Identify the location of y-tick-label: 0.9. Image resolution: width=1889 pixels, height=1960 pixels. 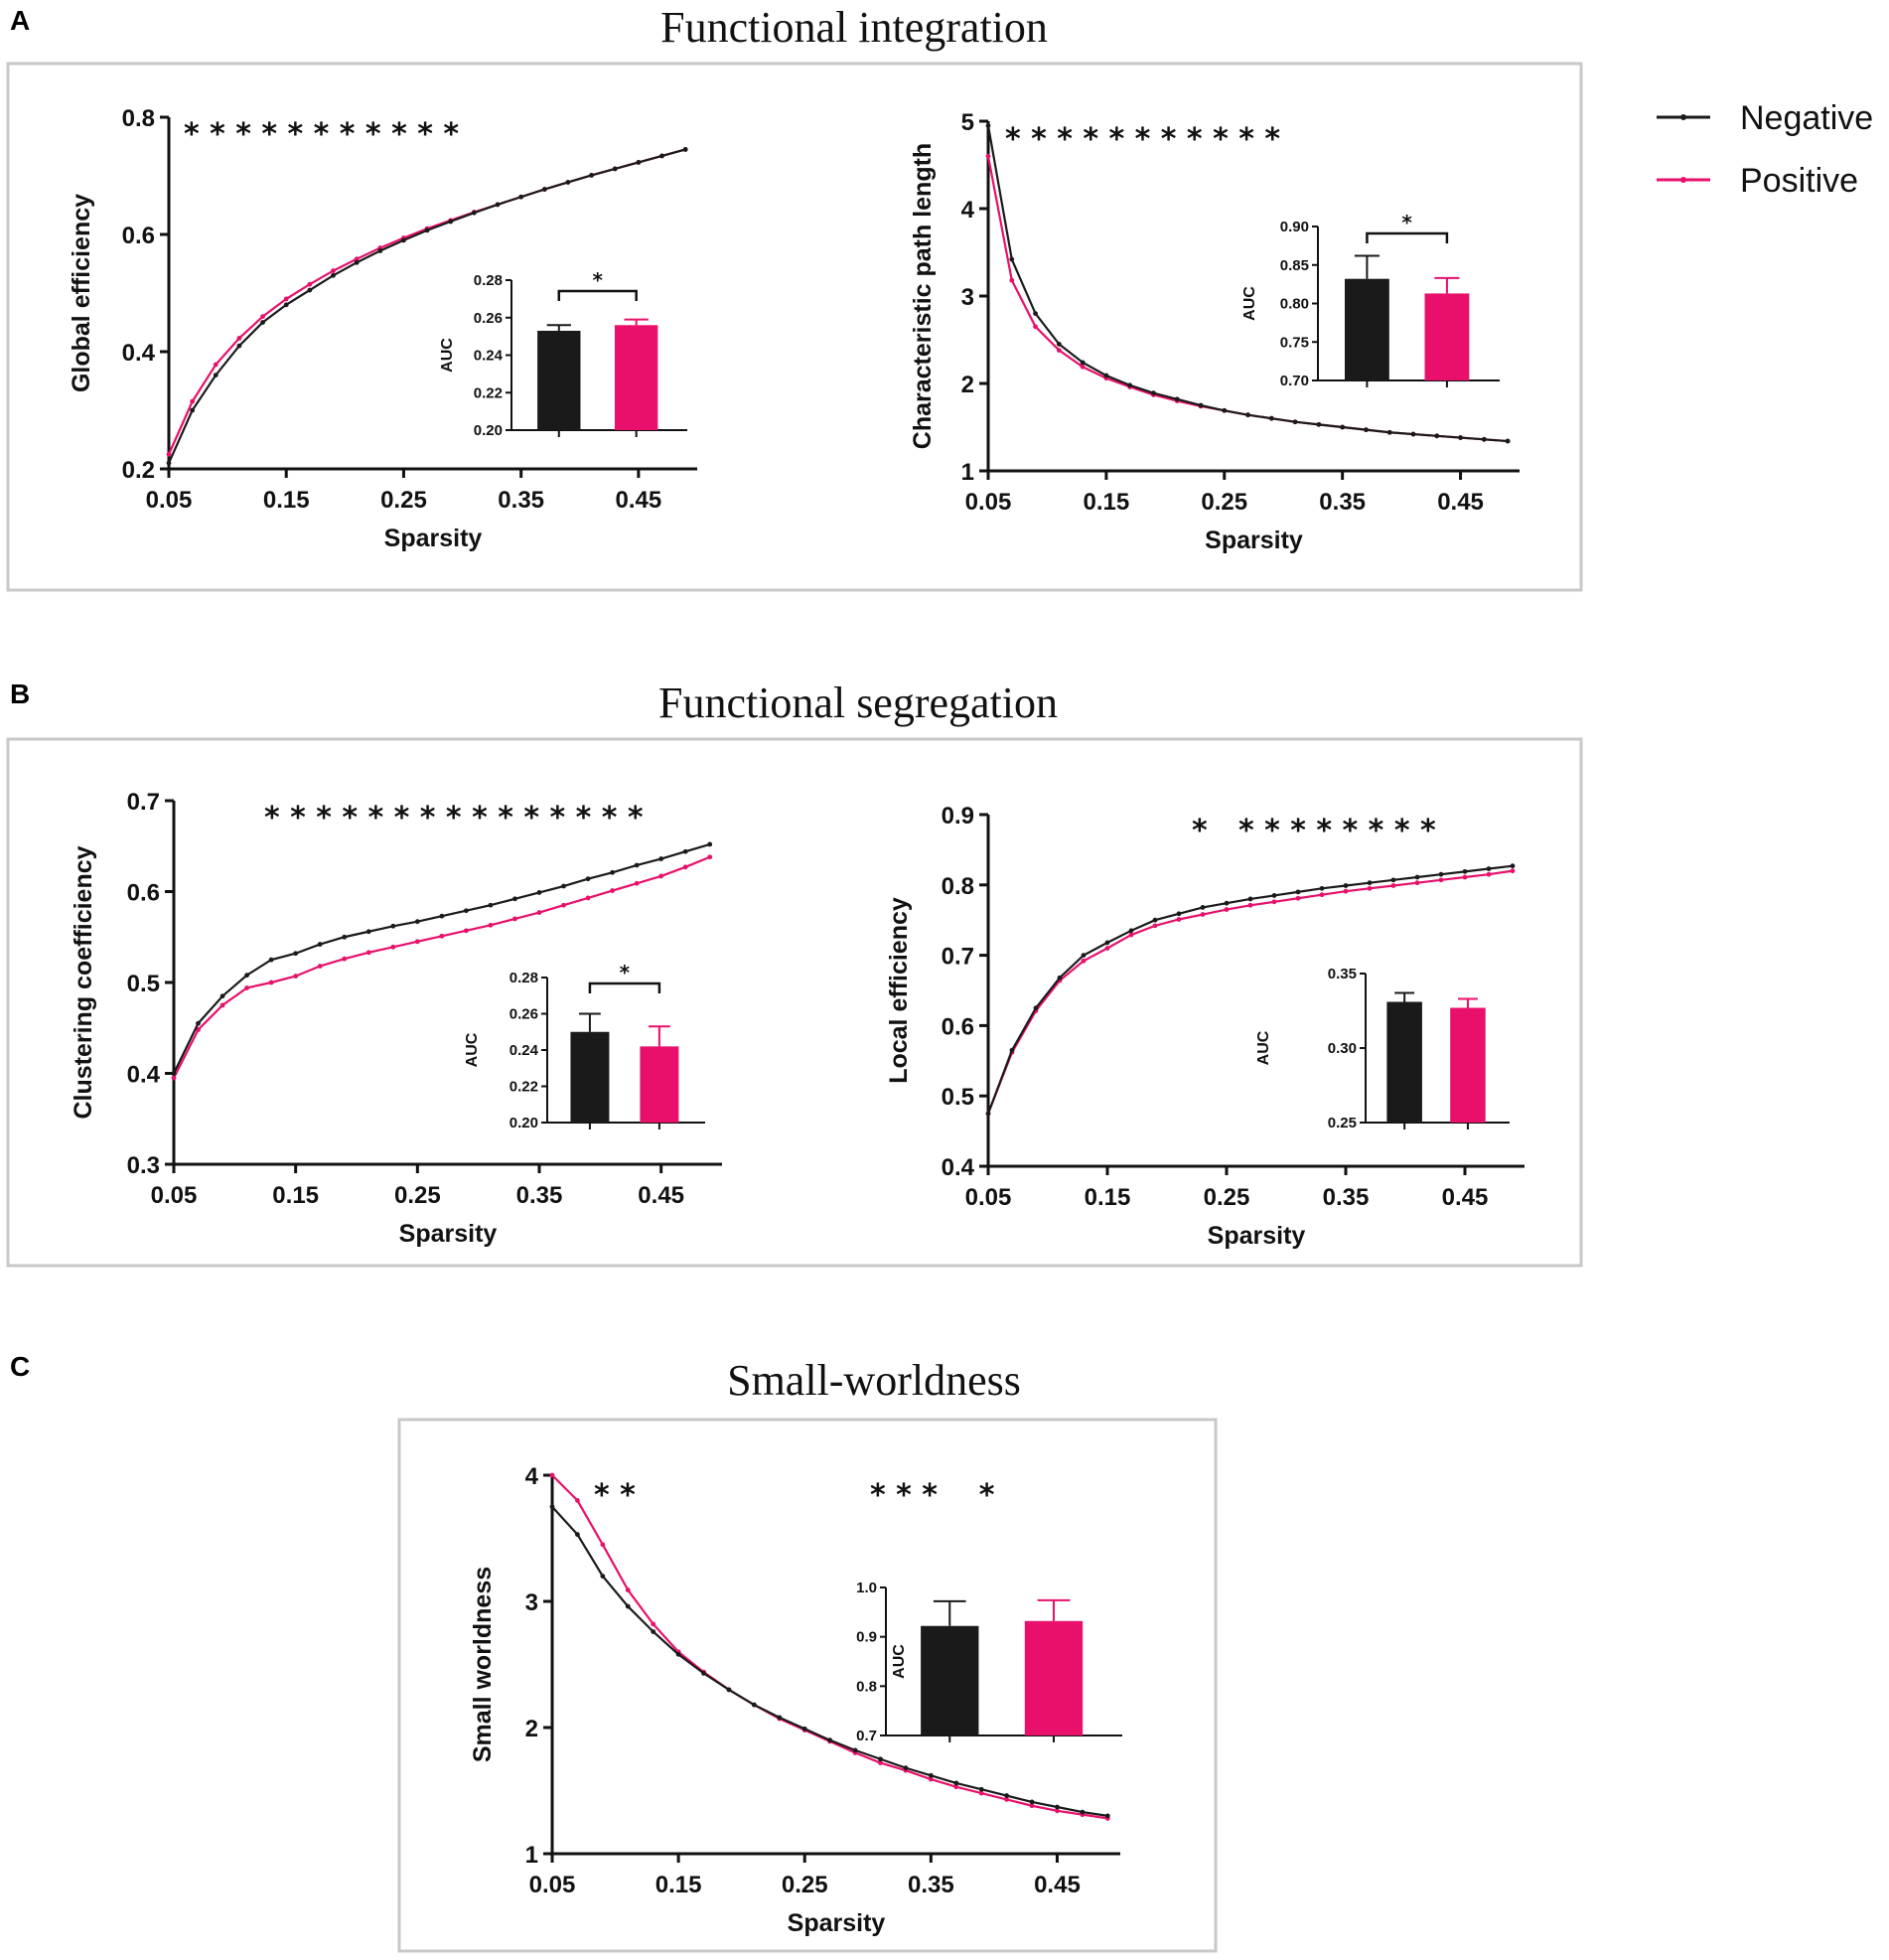
(958, 816).